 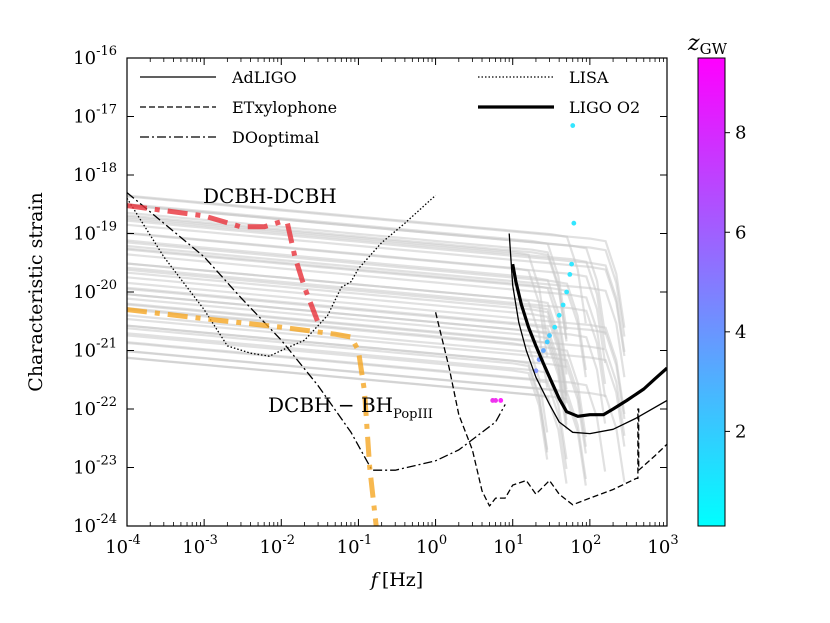 I want to click on x-tick-label: 10¹, so click(x=508, y=545).